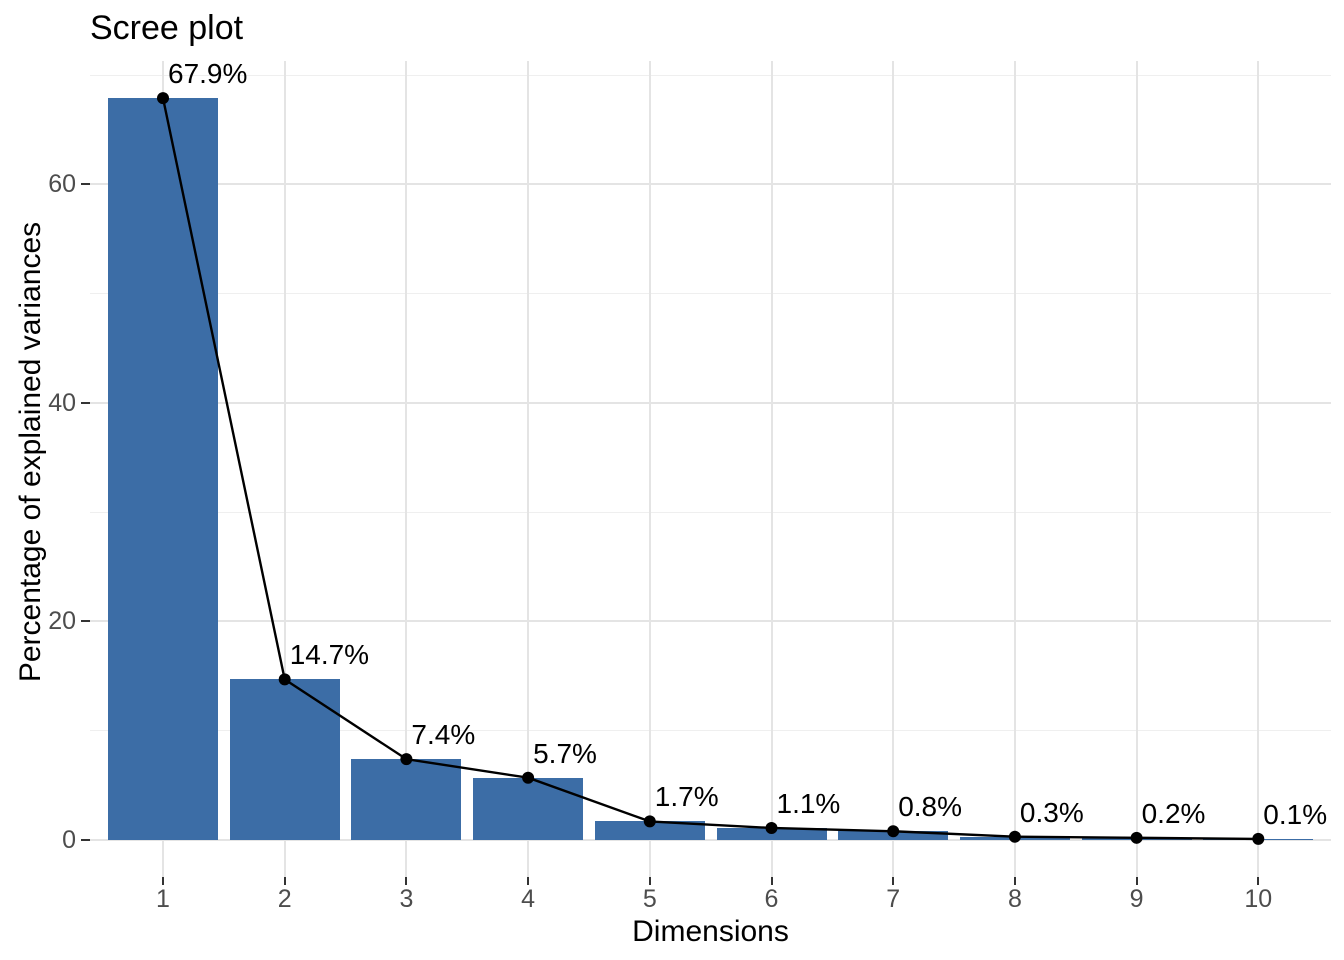 The height and width of the screenshot is (960, 1344). I want to click on y-tick-label-60: 60, so click(62, 184).